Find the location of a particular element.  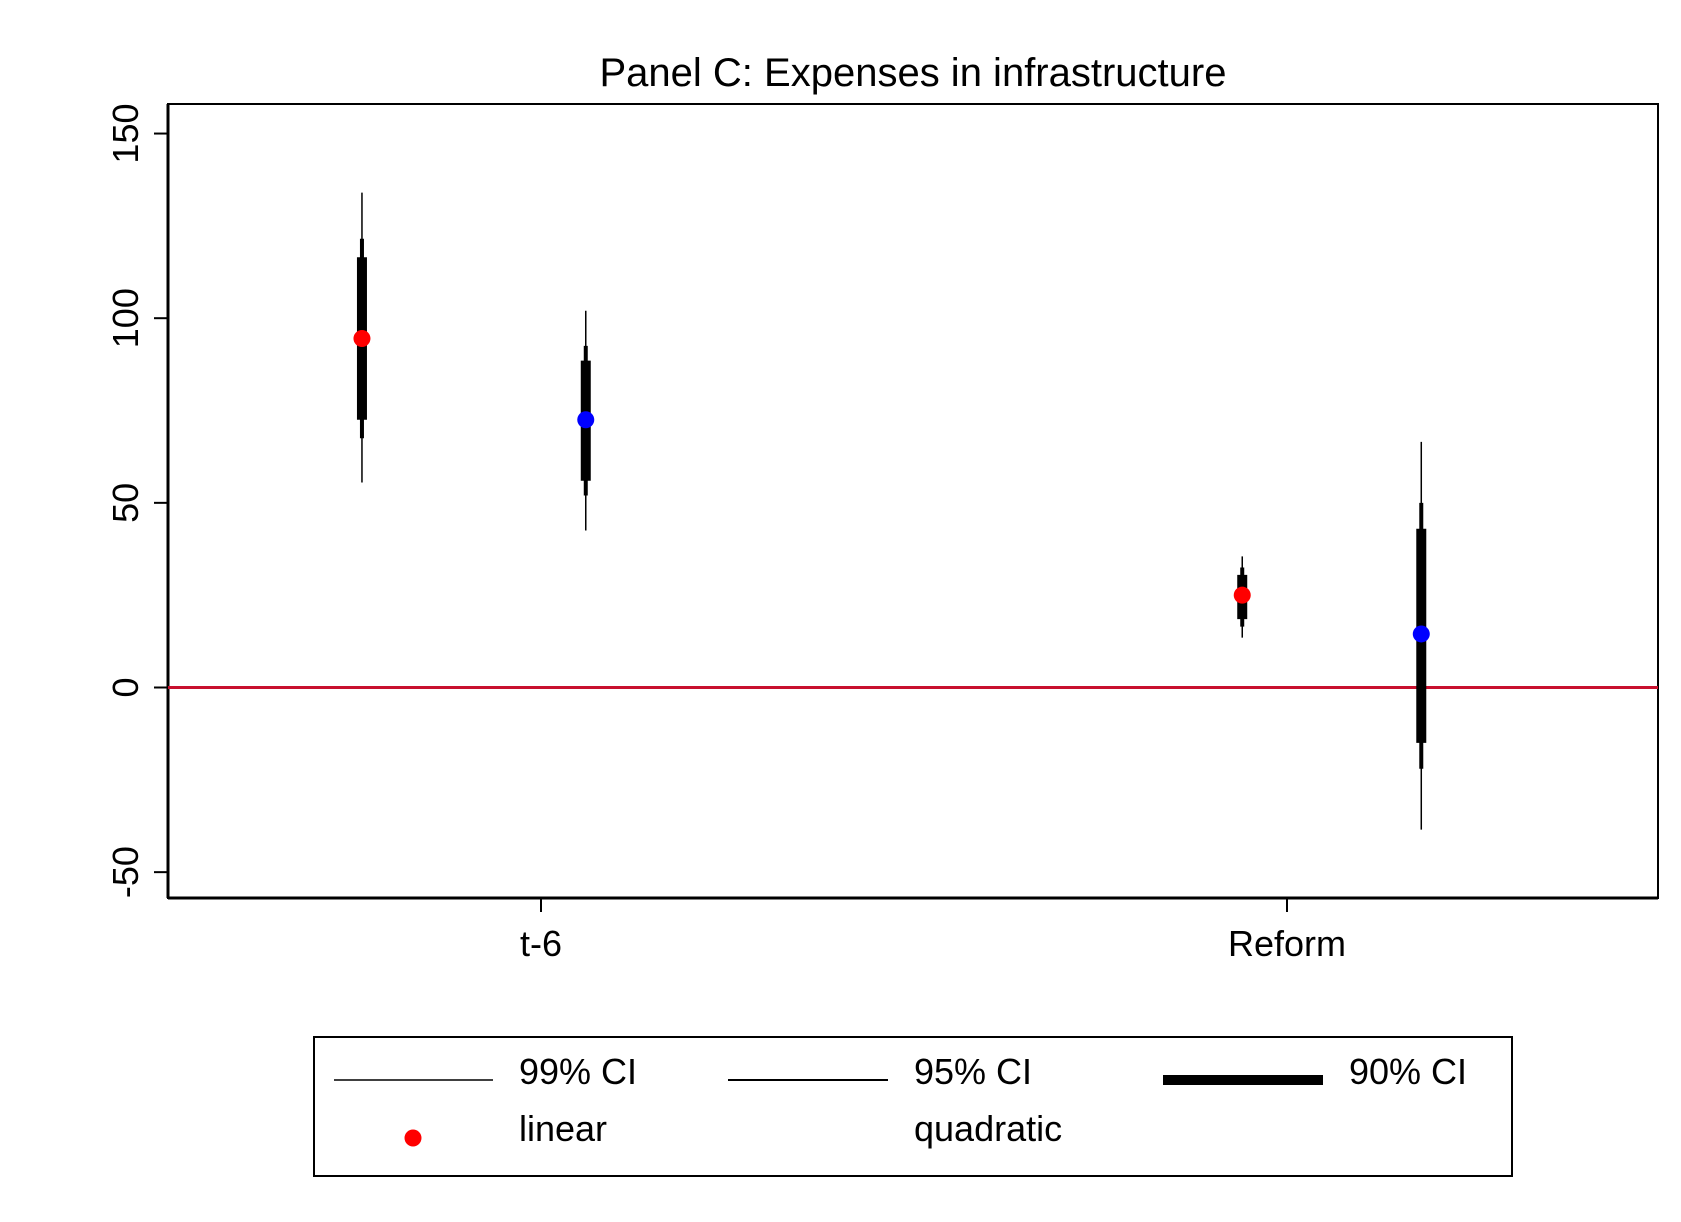

y-tick-label: 150 is located at coordinates (125, 134).